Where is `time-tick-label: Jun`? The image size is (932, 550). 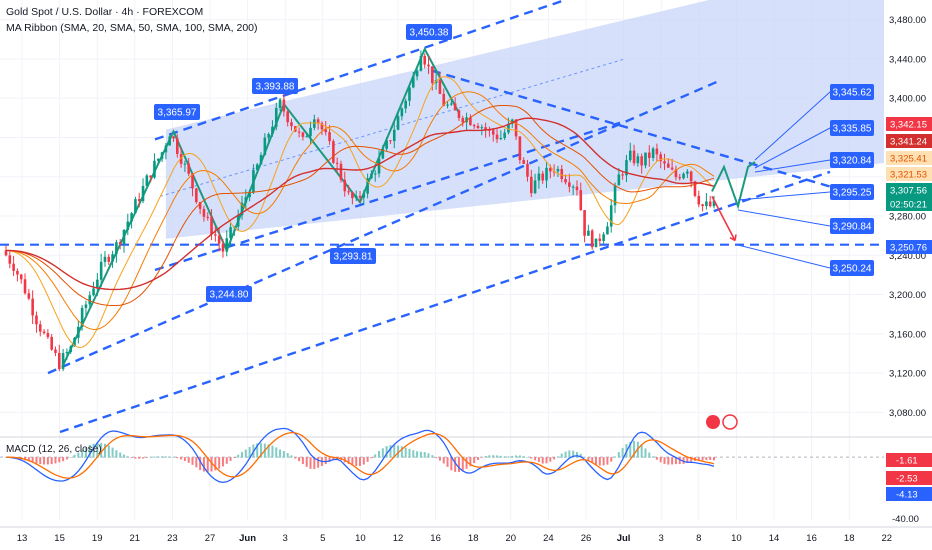
time-tick-label: Jun is located at coordinates (247, 538).